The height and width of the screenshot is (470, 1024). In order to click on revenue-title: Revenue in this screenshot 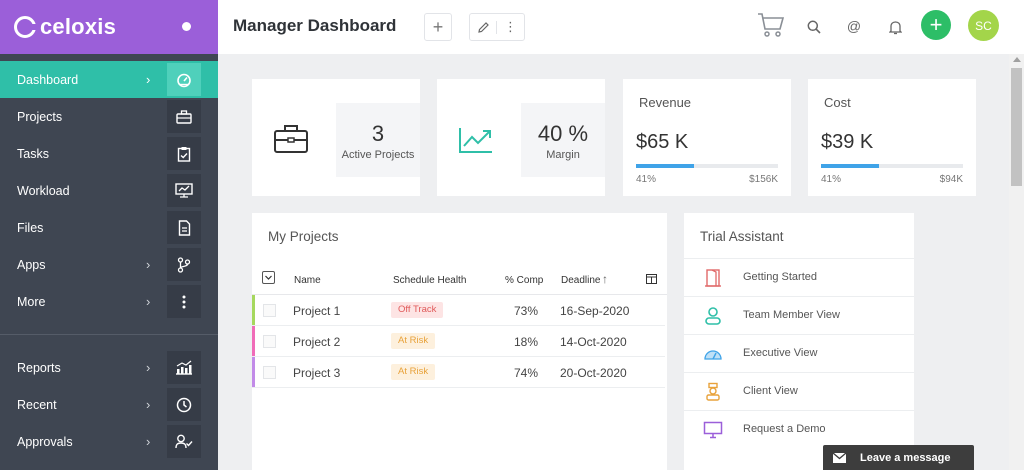, I will do `click(665, 102)`.